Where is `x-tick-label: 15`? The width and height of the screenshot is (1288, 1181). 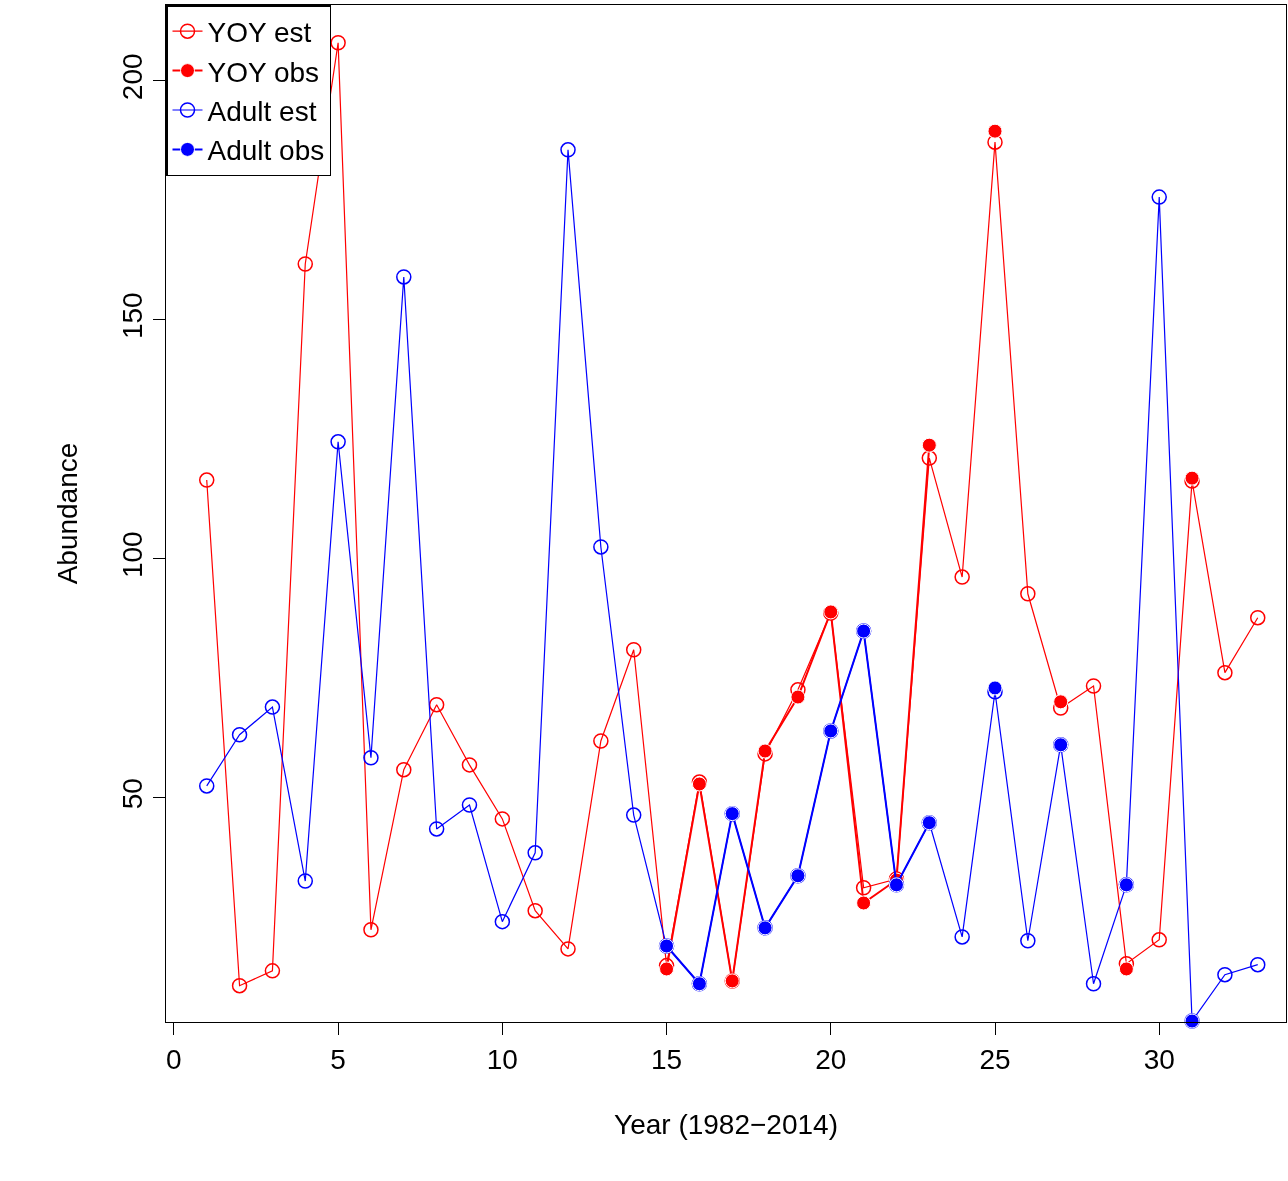 x-tick-label: 15 is located at coordinates (666, 1059).